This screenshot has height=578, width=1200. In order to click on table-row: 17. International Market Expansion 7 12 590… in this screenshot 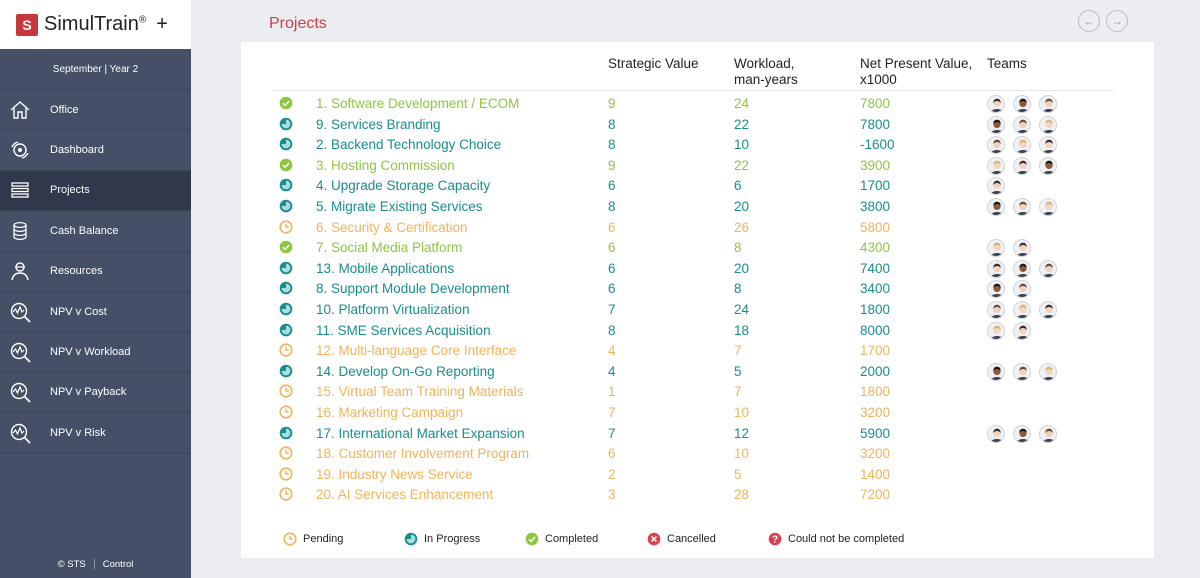, I will do `click(697, 434)`.